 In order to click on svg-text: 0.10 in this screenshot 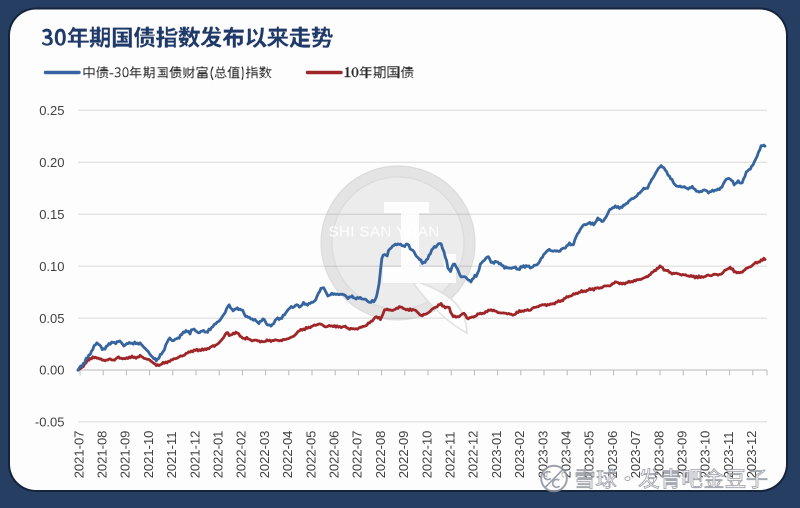, I will do `click(51, 266)`.